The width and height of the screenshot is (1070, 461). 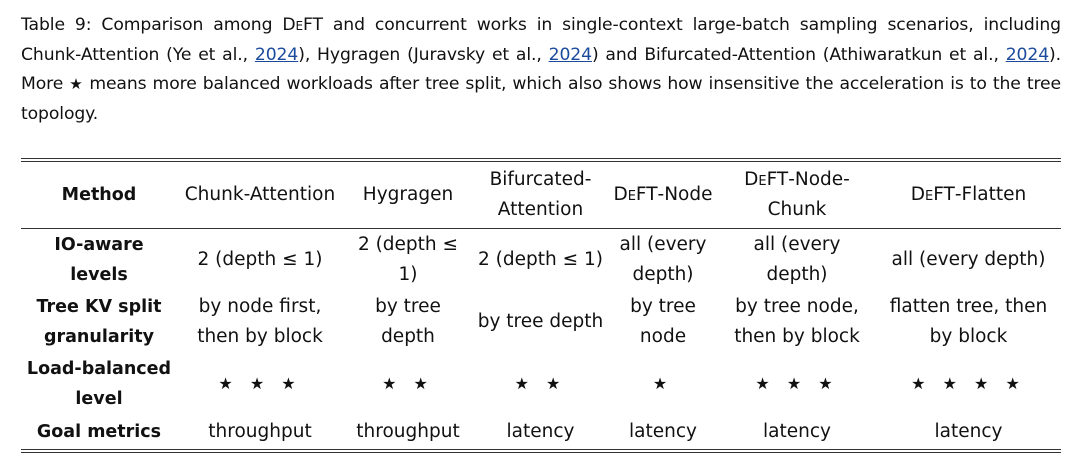 What do you see at coordinates (260, 194) in the screenshot?
I see `header-chunk-attention: Chunk-Attention` at bounding box center [260, 194].